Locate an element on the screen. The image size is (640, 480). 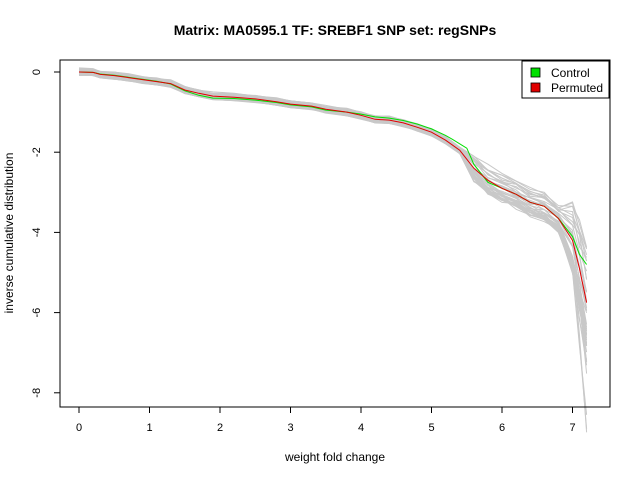
y-axis-label: inverse cumulative distribution is located at coordinates (9, 233).